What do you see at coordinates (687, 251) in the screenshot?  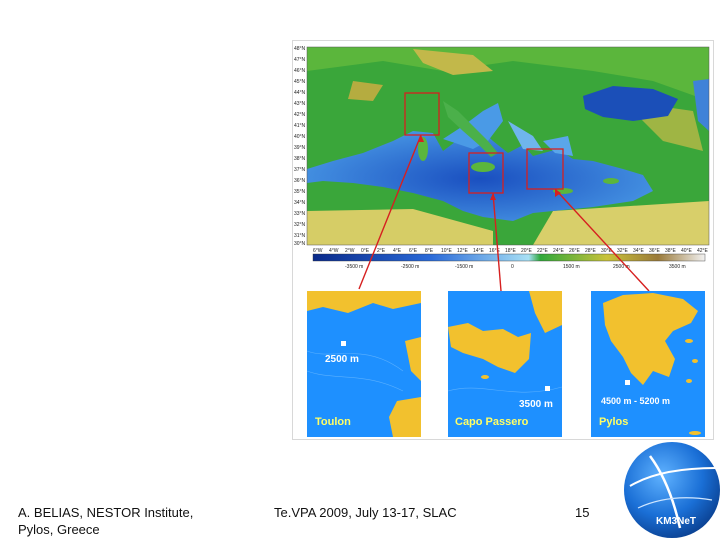 I see `lon-label: 40°E` at bounding box center [687, 251].